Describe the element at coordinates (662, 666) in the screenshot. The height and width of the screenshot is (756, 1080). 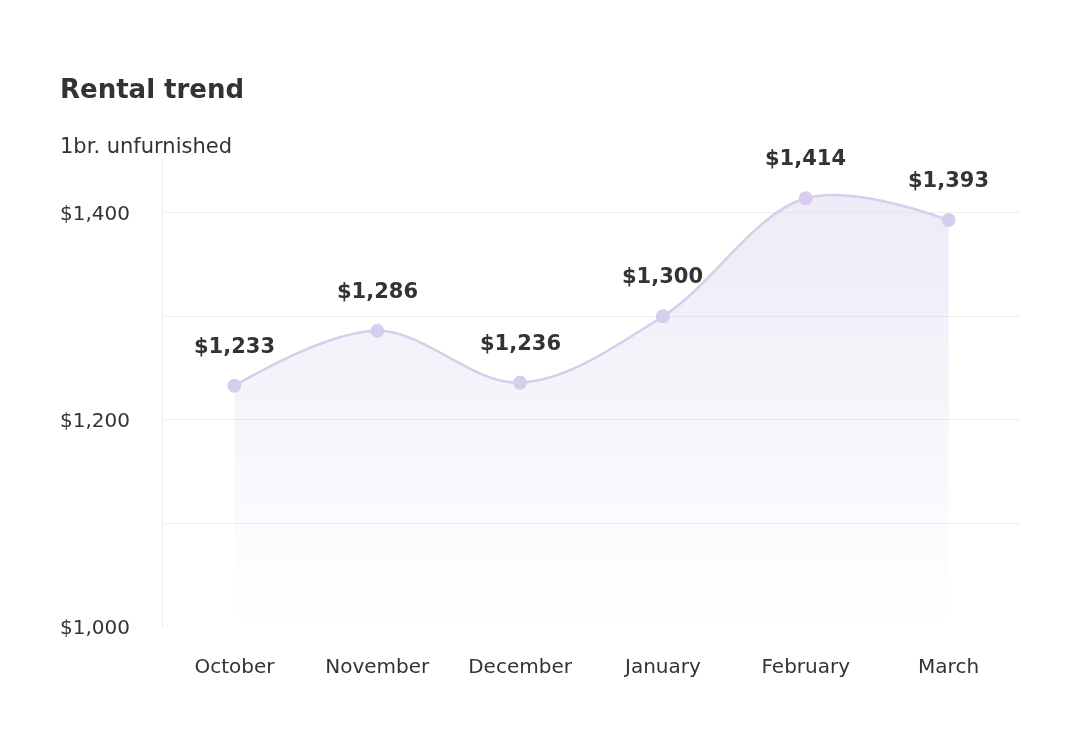
I see `x-tick-label: January` at that location.